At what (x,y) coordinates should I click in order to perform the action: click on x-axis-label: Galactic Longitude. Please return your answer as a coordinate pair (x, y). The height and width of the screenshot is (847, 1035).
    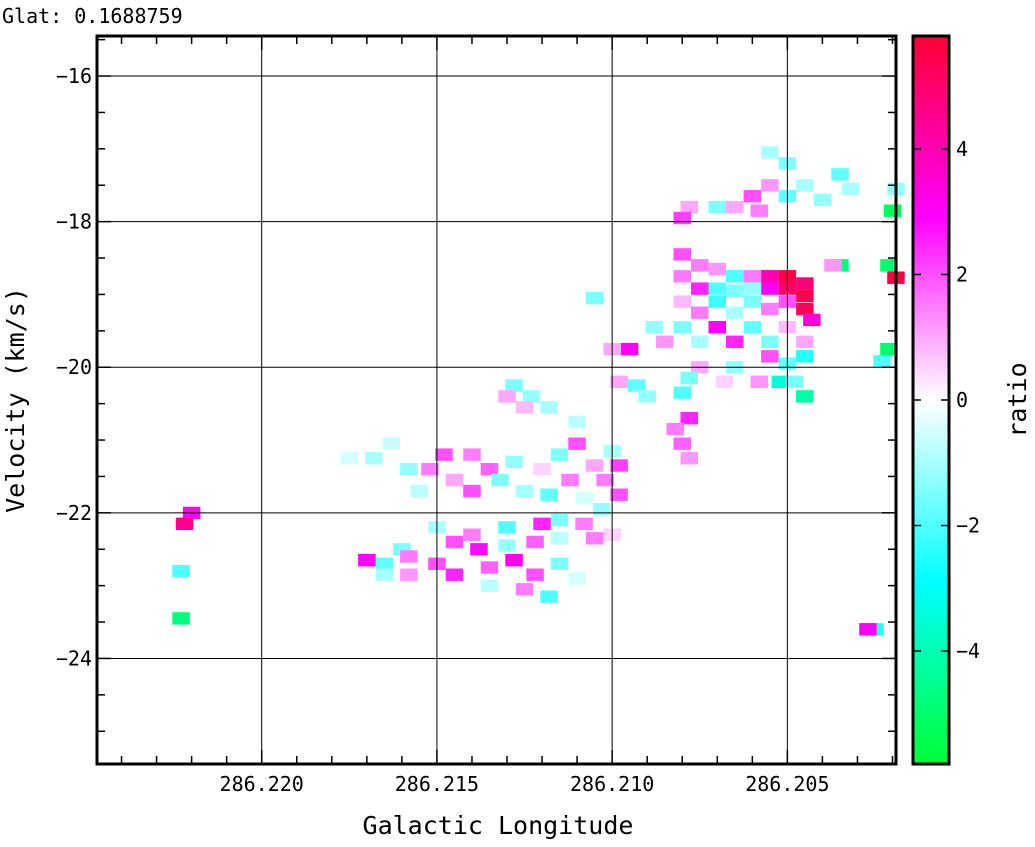
    Looking at the image, I should click on (498, 825).